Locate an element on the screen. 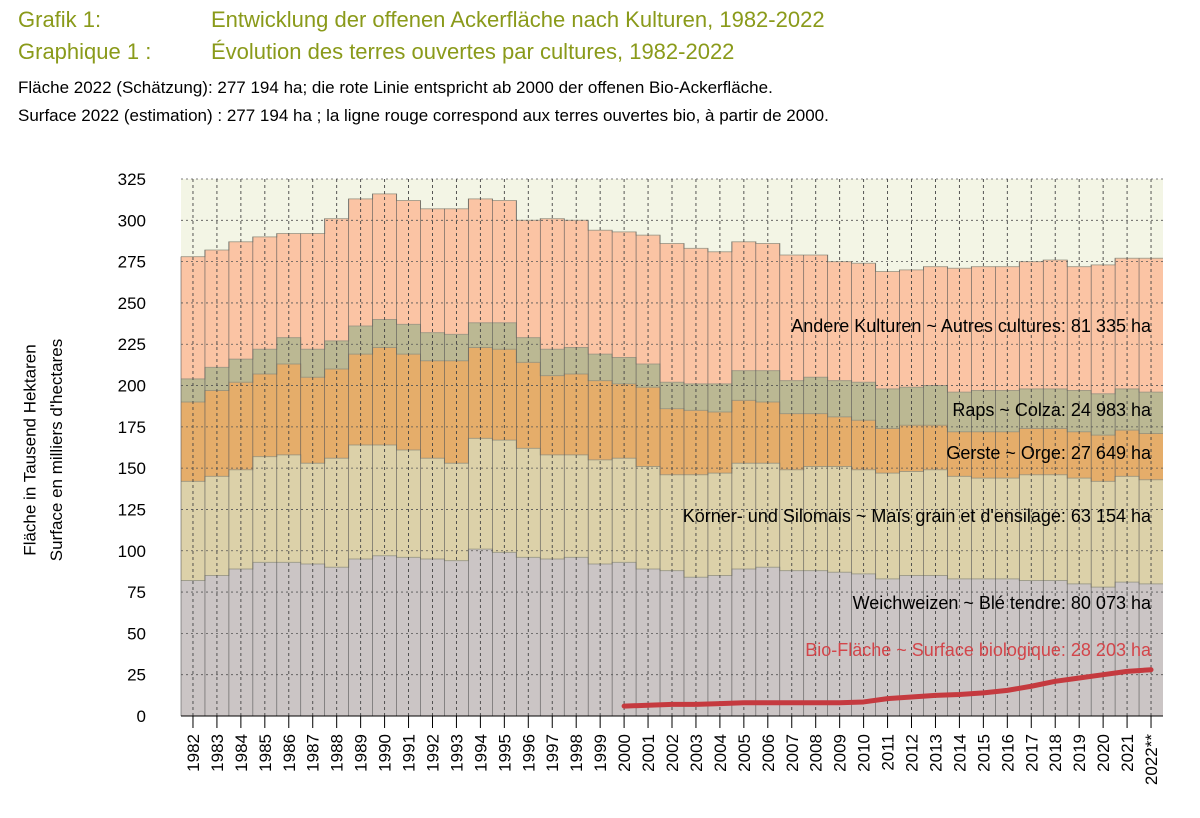 This screenshot has width=1200, height=818. bar-raps-1991 is located at coordinates (408, 339).